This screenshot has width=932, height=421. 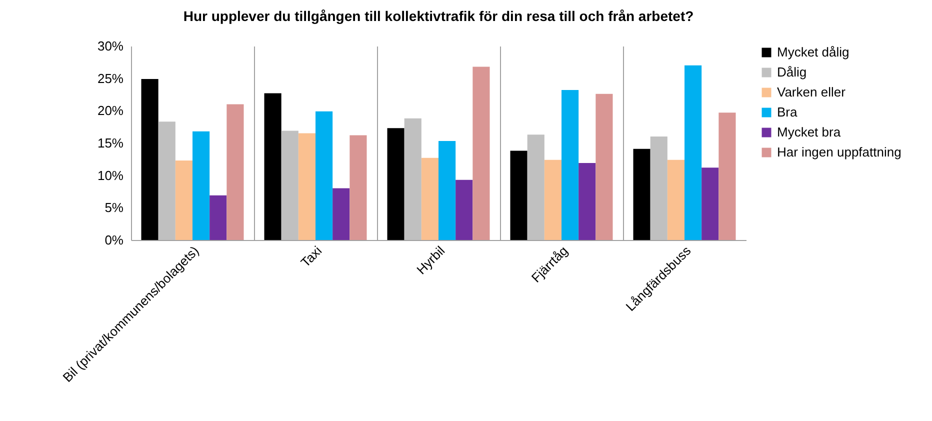 I want to click on legend-label: Mycket dålig, so click(x=813, y=52).